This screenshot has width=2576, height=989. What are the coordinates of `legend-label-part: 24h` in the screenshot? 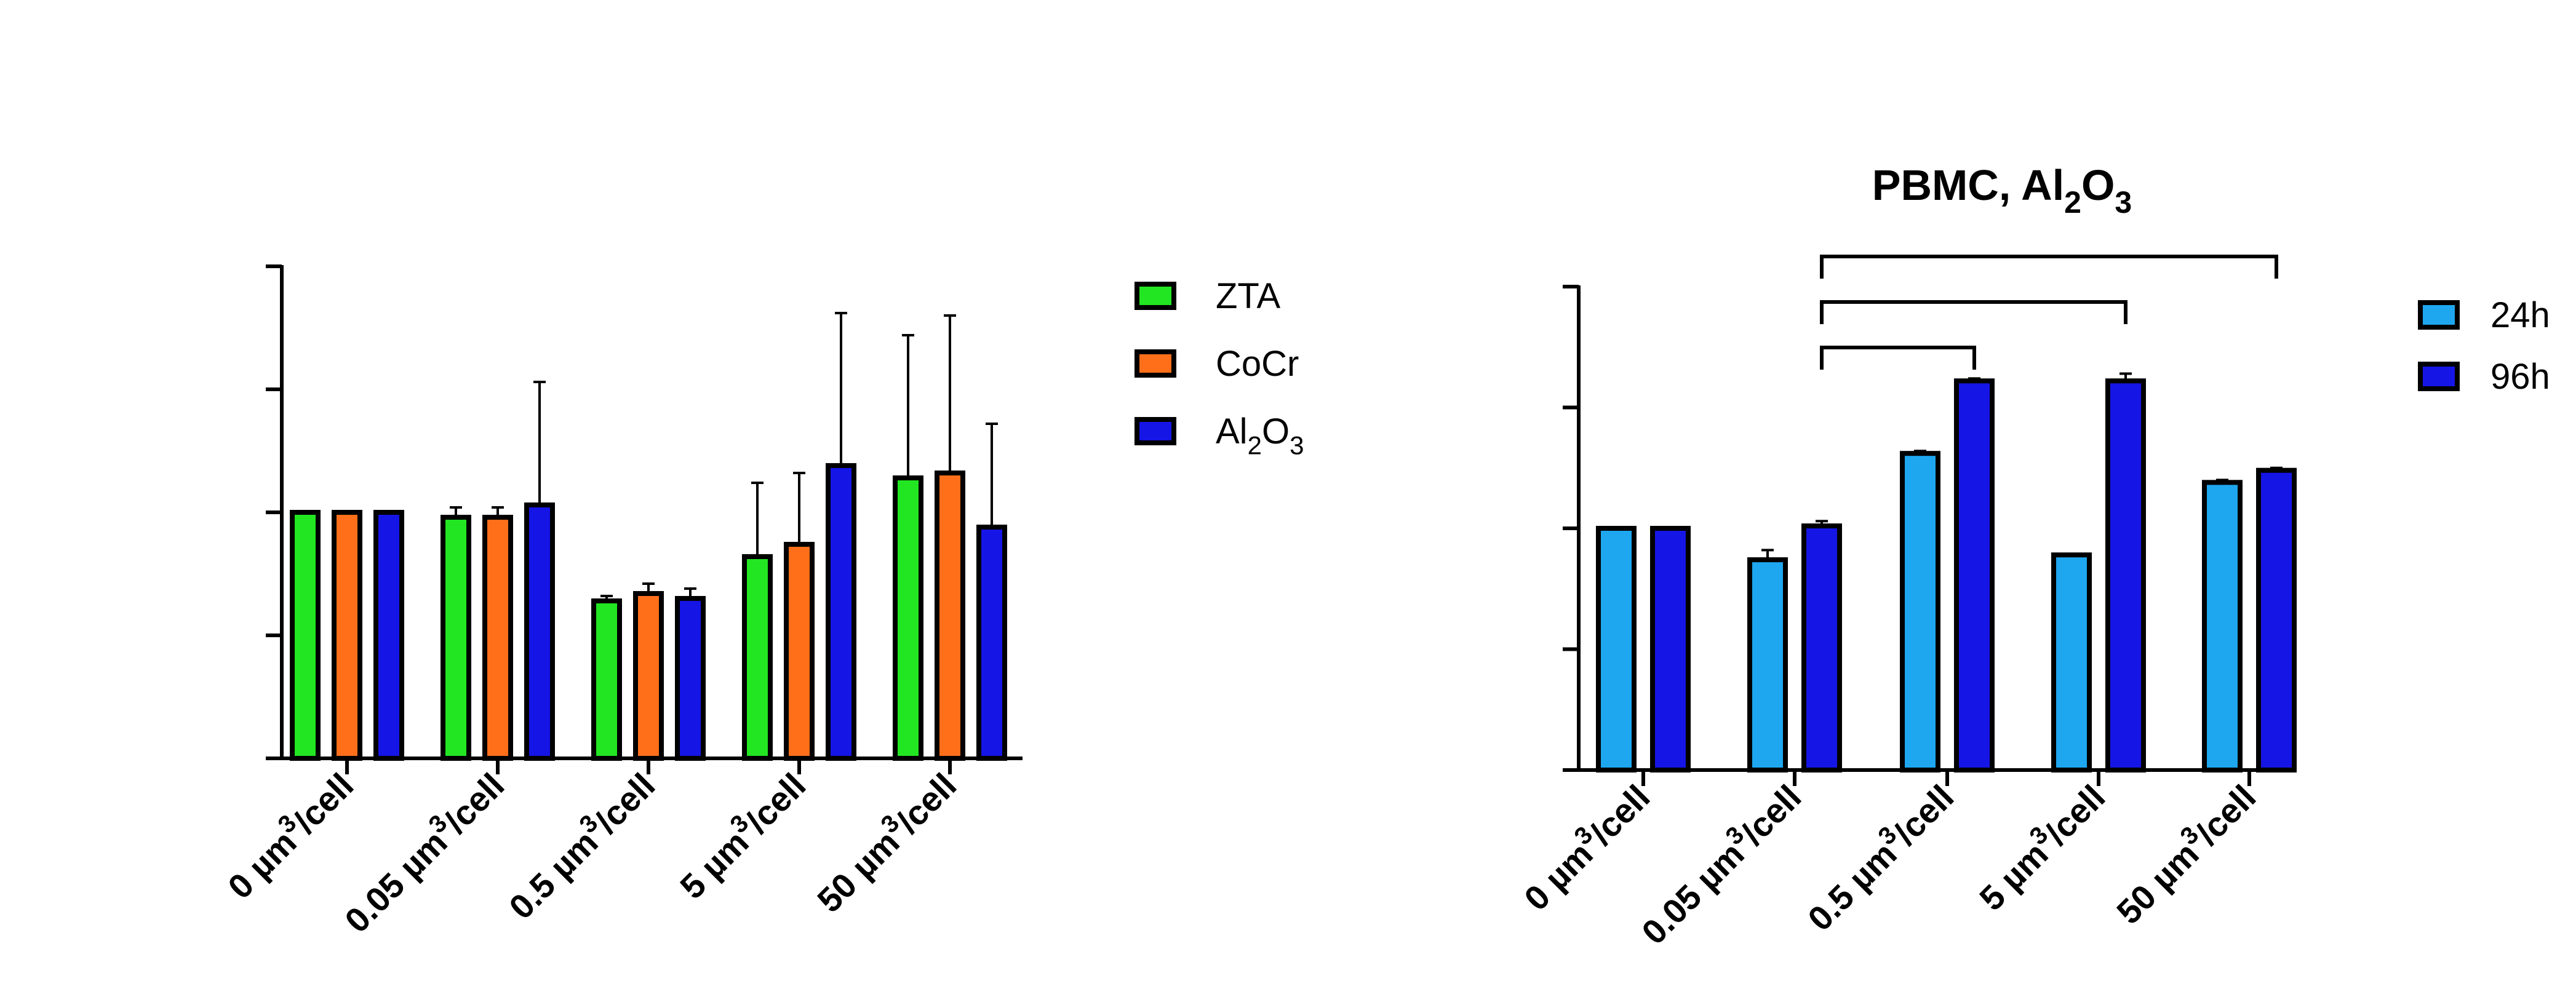 It's located at (2520, 315).